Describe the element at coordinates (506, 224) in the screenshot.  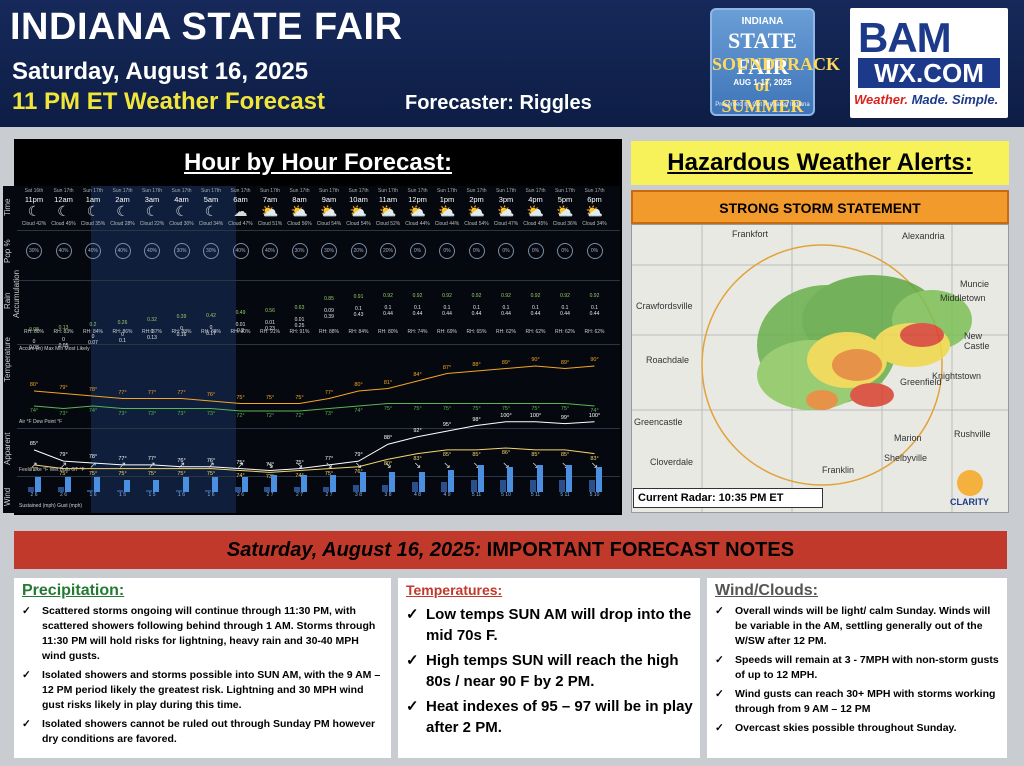
I see `cloud-cover: Cloud 47%` at that location.